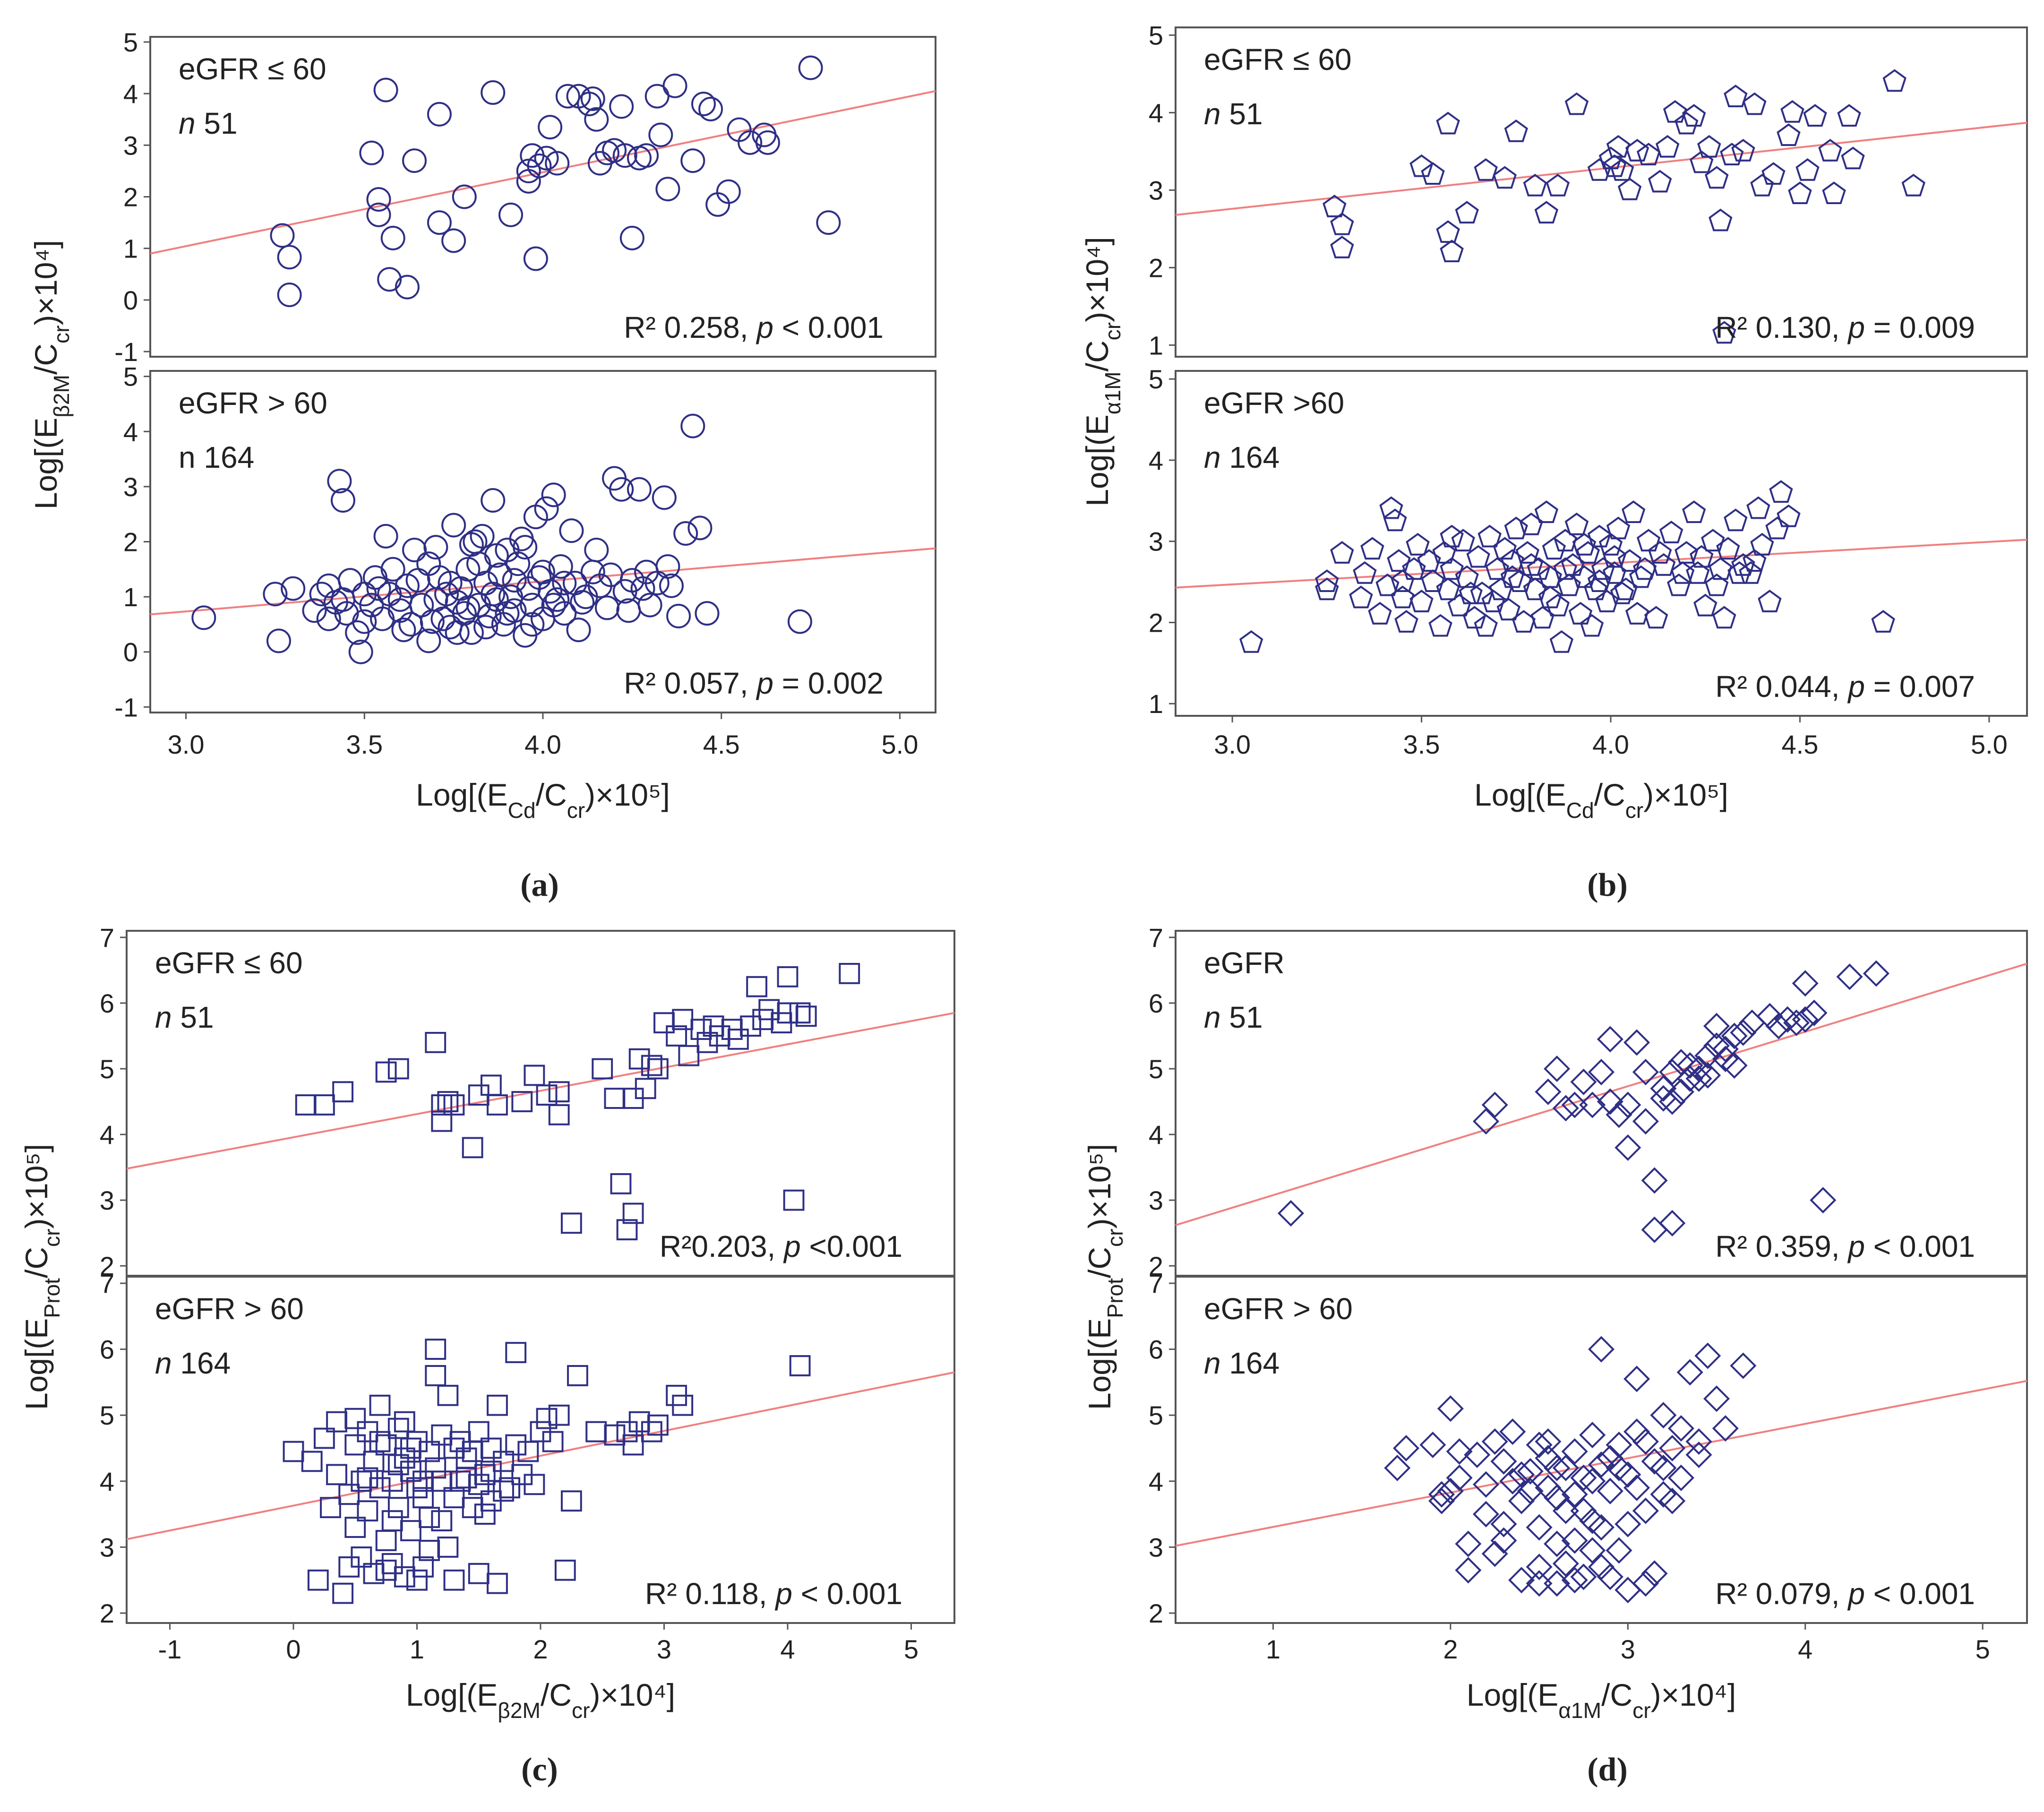 The height and width of the screenshot is (1812, 2044). What do you see at coordinates (781, 1246) in the screenshot?
I see `stats-label: R²0.203, p <0.001` at bounding box center [781, 1246].